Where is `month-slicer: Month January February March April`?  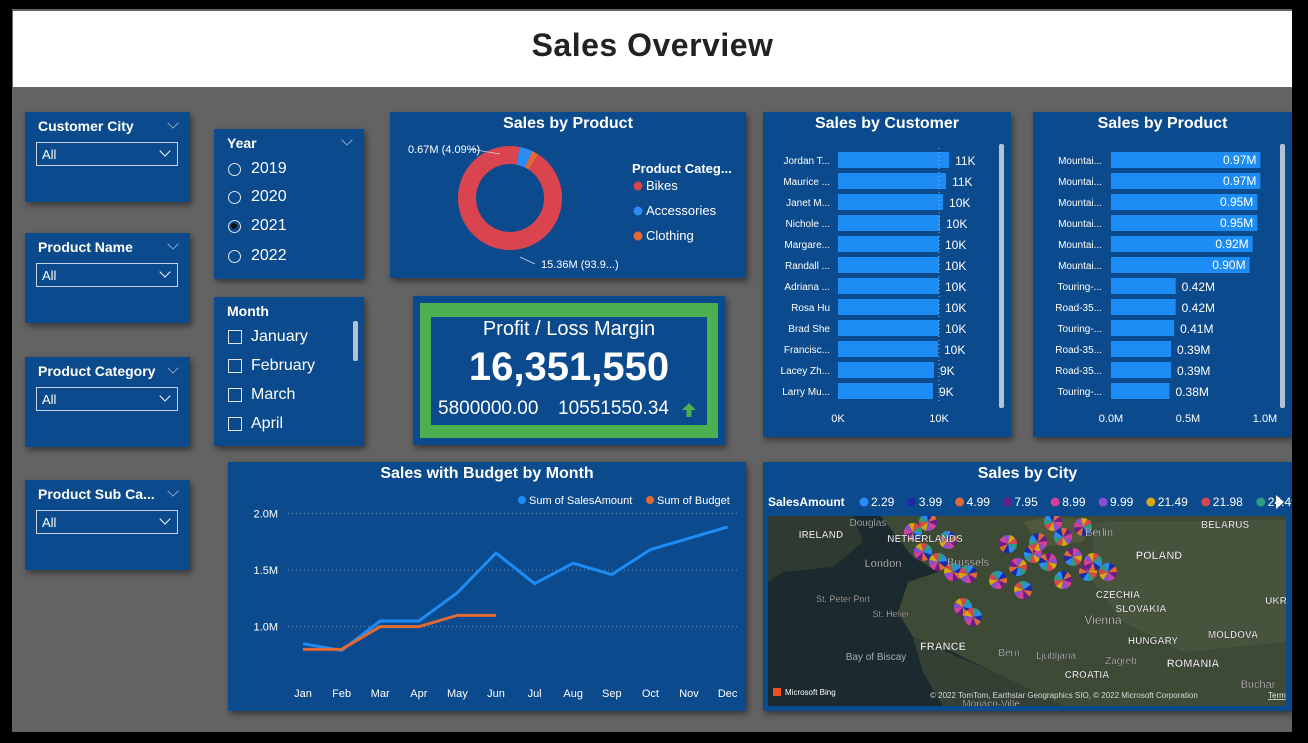 month-slicer: Month January February March April is located at coordinates (289, 371).